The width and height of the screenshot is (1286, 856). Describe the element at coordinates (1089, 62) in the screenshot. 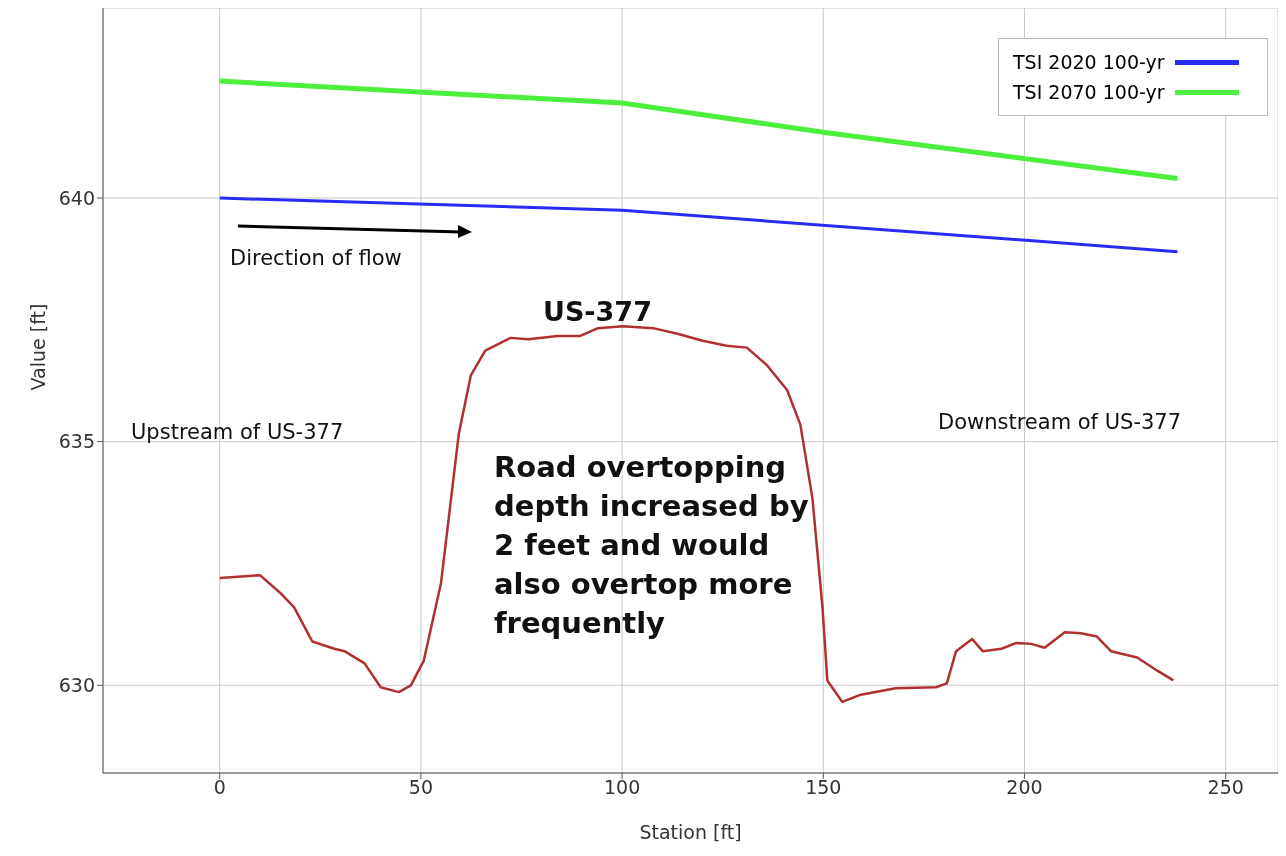

I see `legend-label: TSI 2020 100-yr` at that location.